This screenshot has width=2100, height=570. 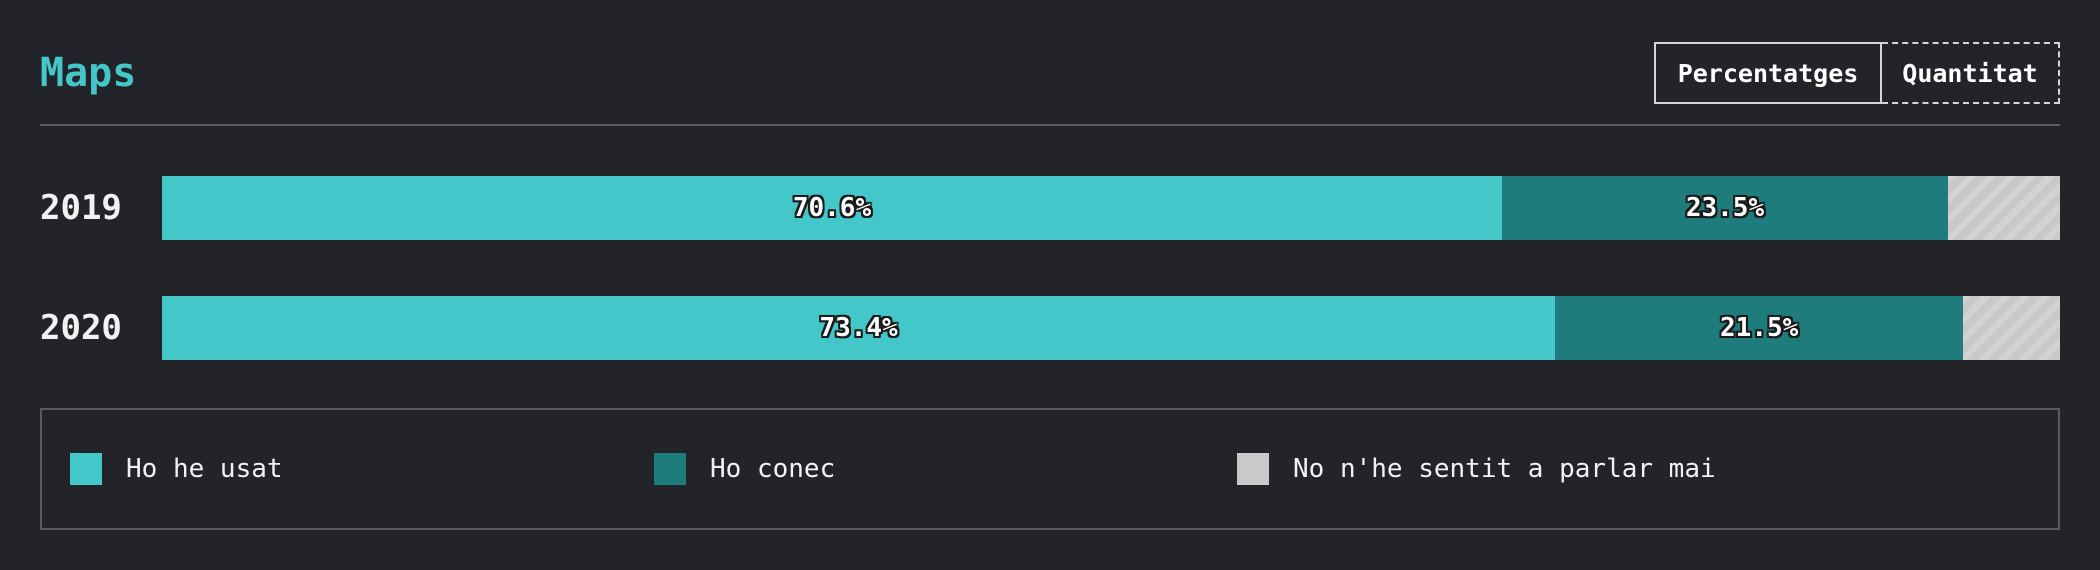 I want to click on bar-segment-known: 21.5%, so click(x=1759, y=328).